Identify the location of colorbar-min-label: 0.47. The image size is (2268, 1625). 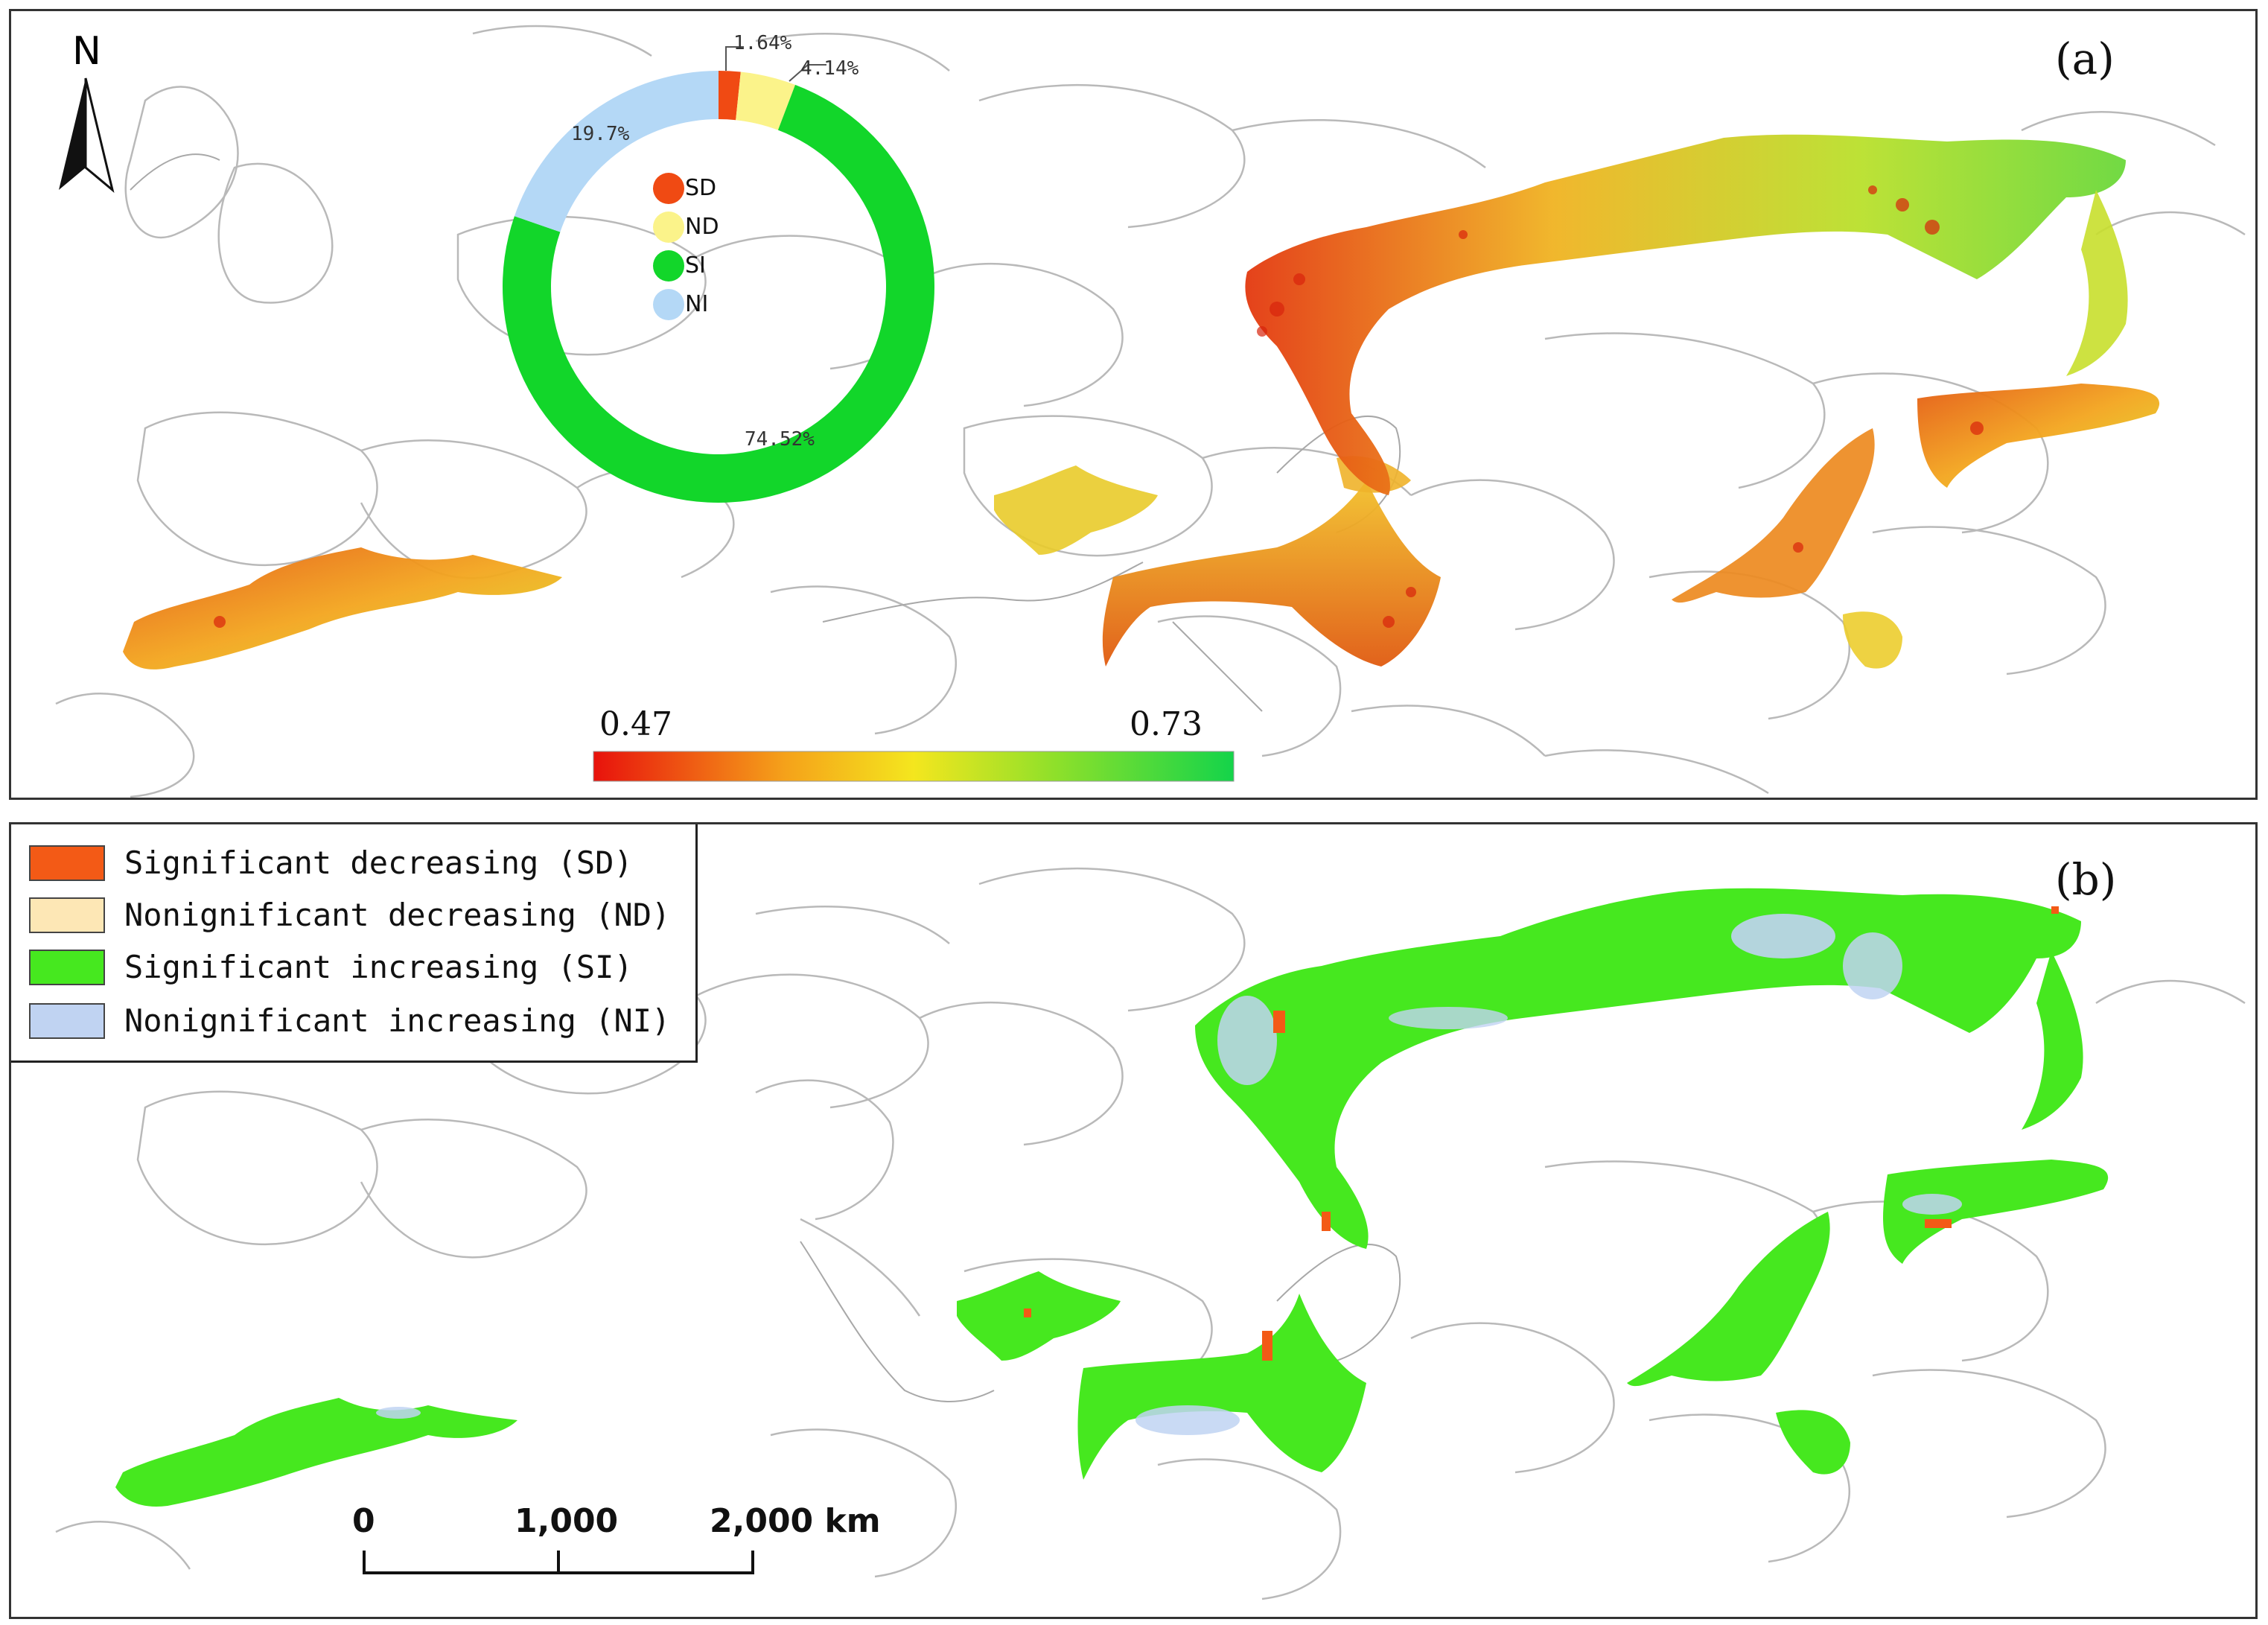
(635, 724).